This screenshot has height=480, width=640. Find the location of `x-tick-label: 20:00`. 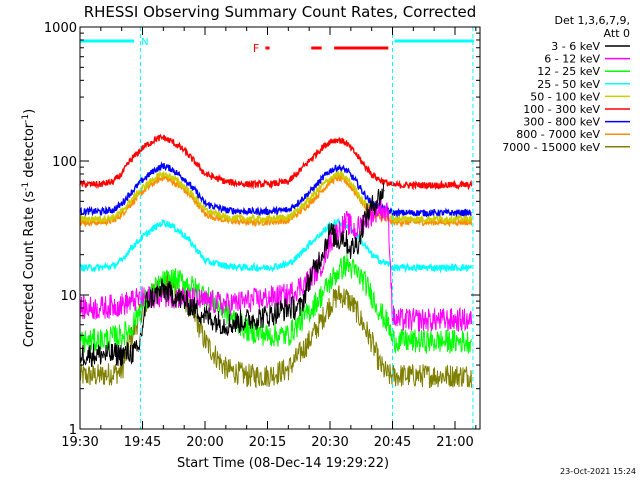

x-tick-label: 20:00 is located at coordinates (204, 442).